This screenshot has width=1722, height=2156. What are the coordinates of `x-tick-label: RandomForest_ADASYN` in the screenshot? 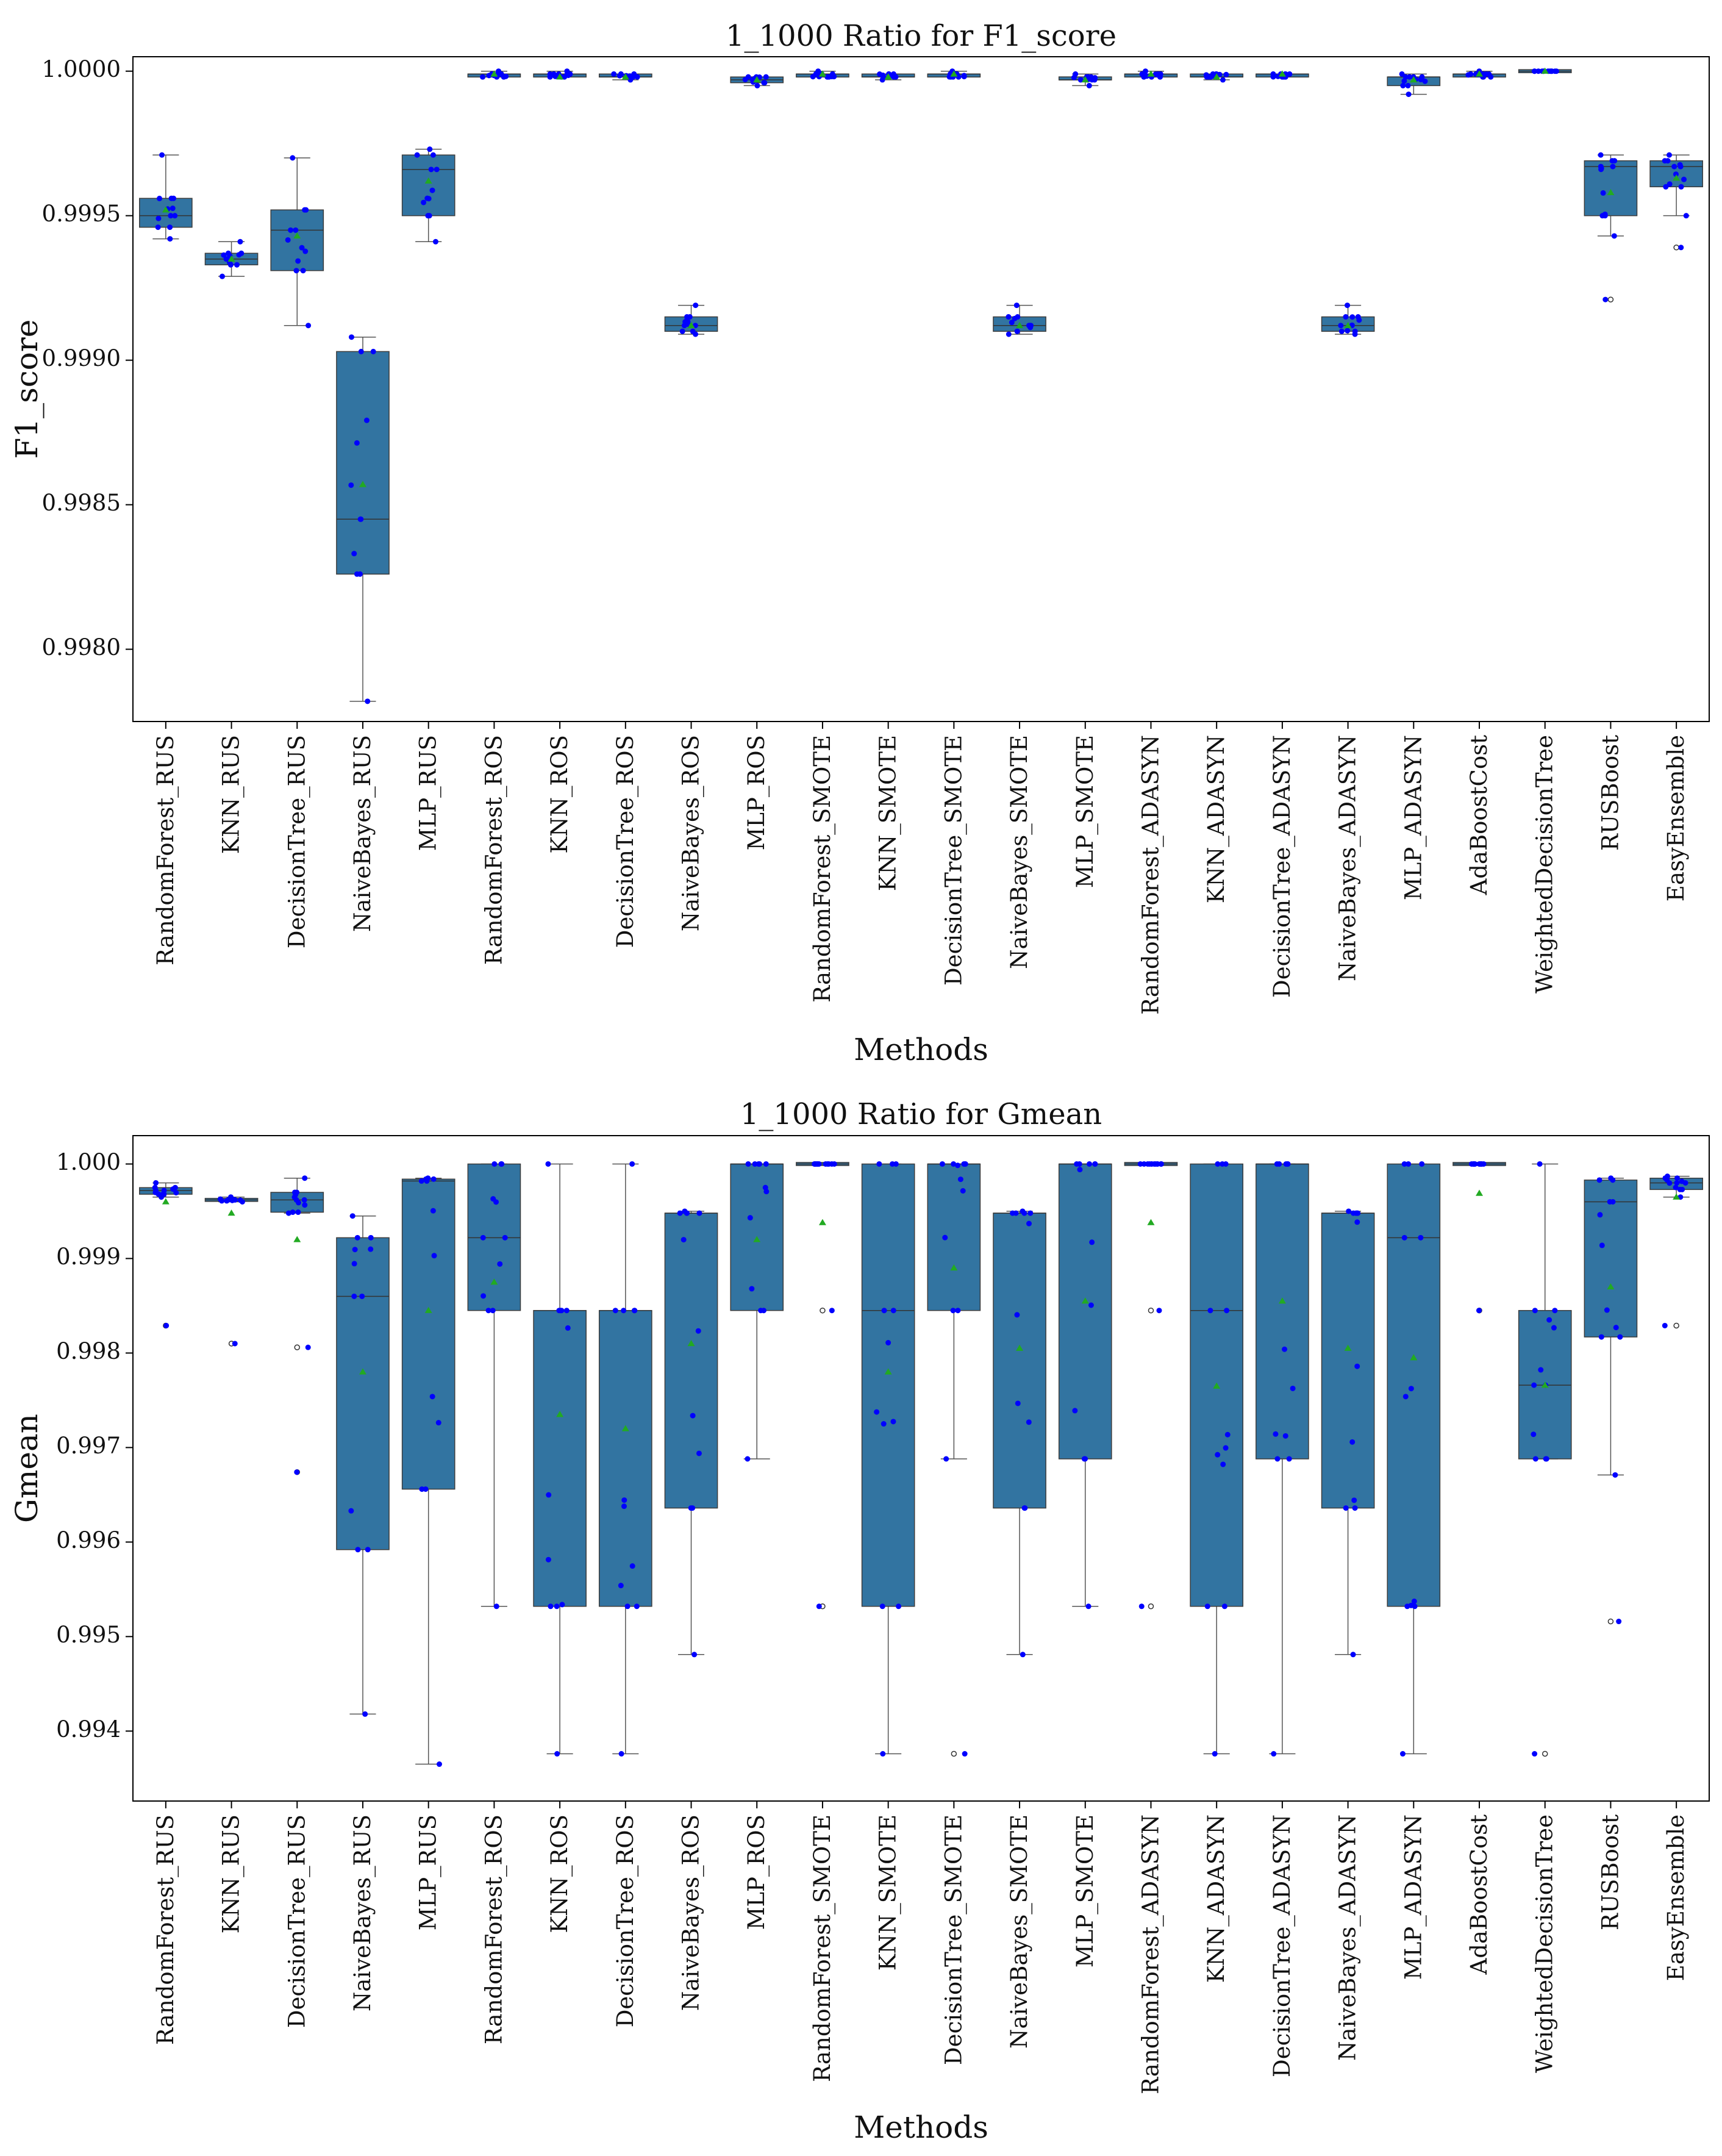 It's located at (1151, 875).